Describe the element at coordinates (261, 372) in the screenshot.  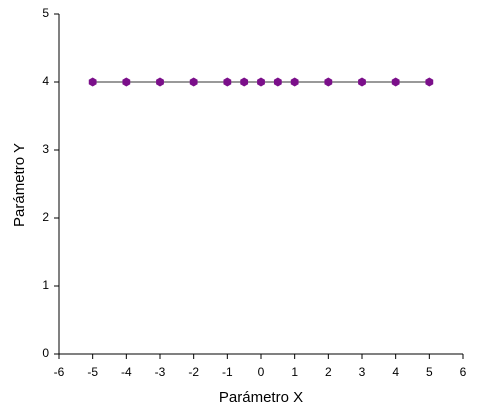
I see `x-tick-label: 0` at that location.